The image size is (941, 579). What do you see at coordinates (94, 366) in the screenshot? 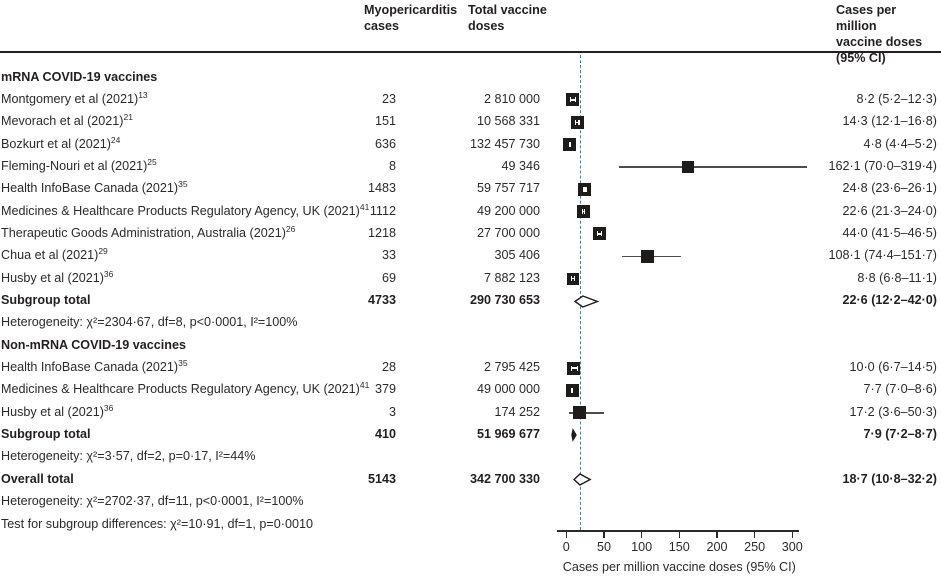
I see `study-label: Health InfoBase Canada (2021)35` at bounding box center [94, 366].